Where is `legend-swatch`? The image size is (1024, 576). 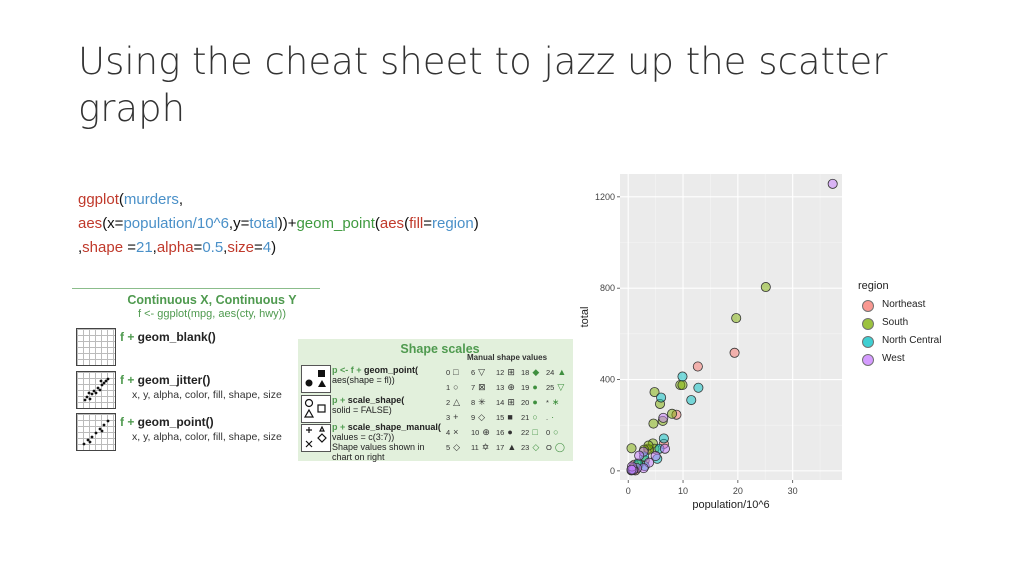
legend-swatch is located at coordinates (868, 324).